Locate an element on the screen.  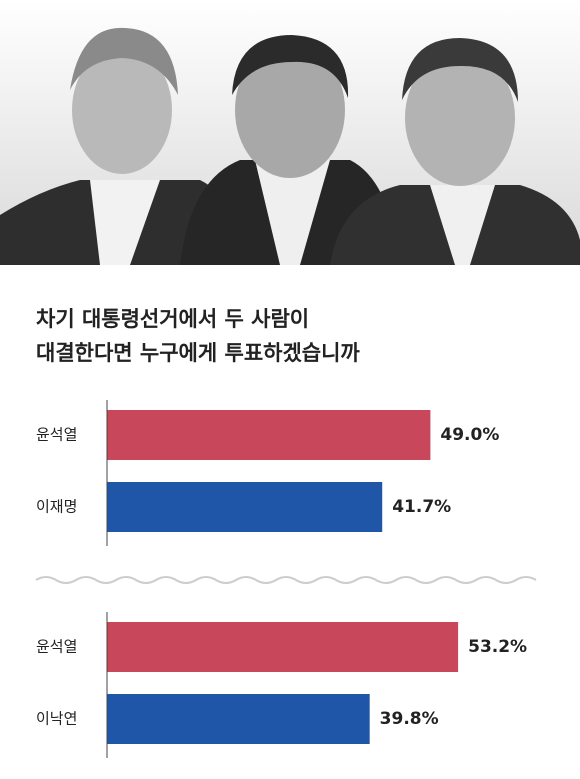
title-line: 대결한다면 누구에게 투표하겠습니까 is located at coordinates (198, 353).